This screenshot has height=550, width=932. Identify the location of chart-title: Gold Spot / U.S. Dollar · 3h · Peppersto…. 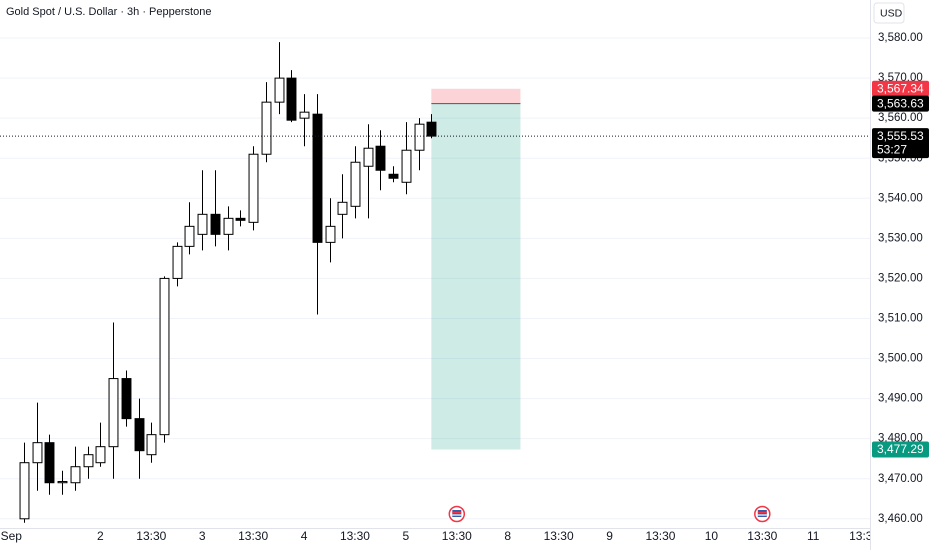
(108, 12).